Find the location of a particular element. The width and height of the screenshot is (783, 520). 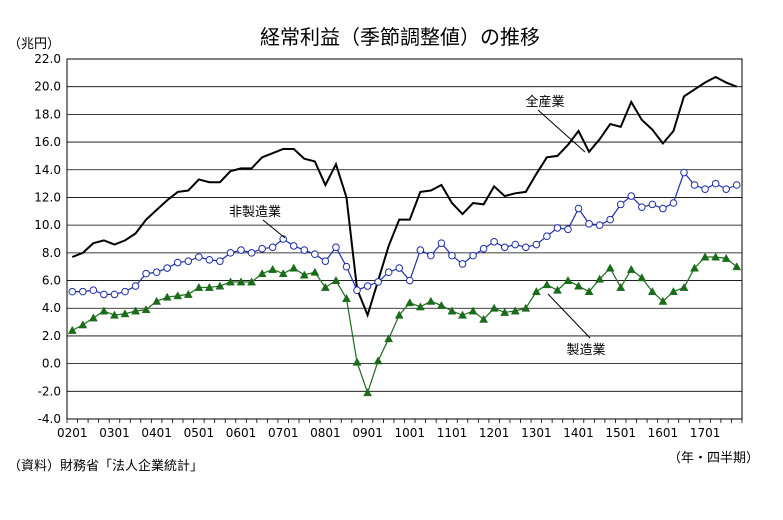

x-tick-label: 0801 is located at coordinates (325, 433).